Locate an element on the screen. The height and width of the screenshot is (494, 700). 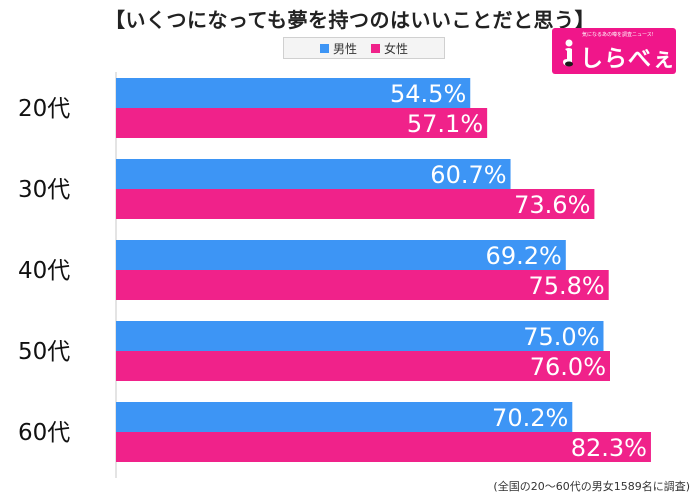
logo-text: しらべぇ is located at coordinates (628, 59).